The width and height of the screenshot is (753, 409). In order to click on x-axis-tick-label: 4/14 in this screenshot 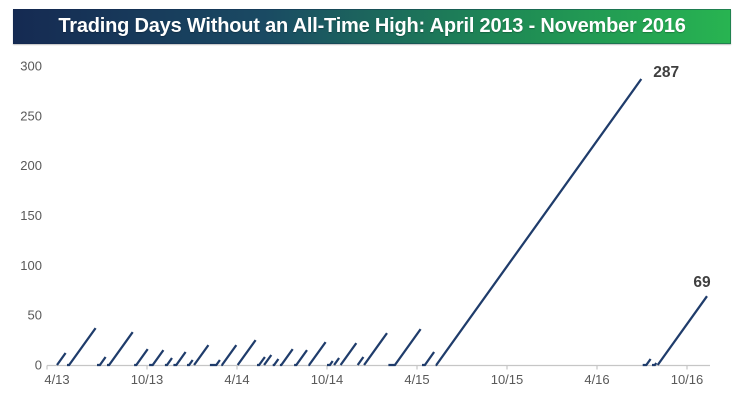, I will do `click(236, 379)`.